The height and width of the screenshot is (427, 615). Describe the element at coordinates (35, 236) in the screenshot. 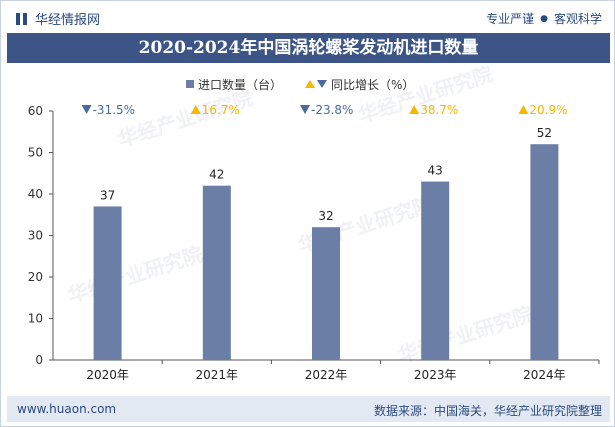

I see `y-tick-label: 30` at that location.